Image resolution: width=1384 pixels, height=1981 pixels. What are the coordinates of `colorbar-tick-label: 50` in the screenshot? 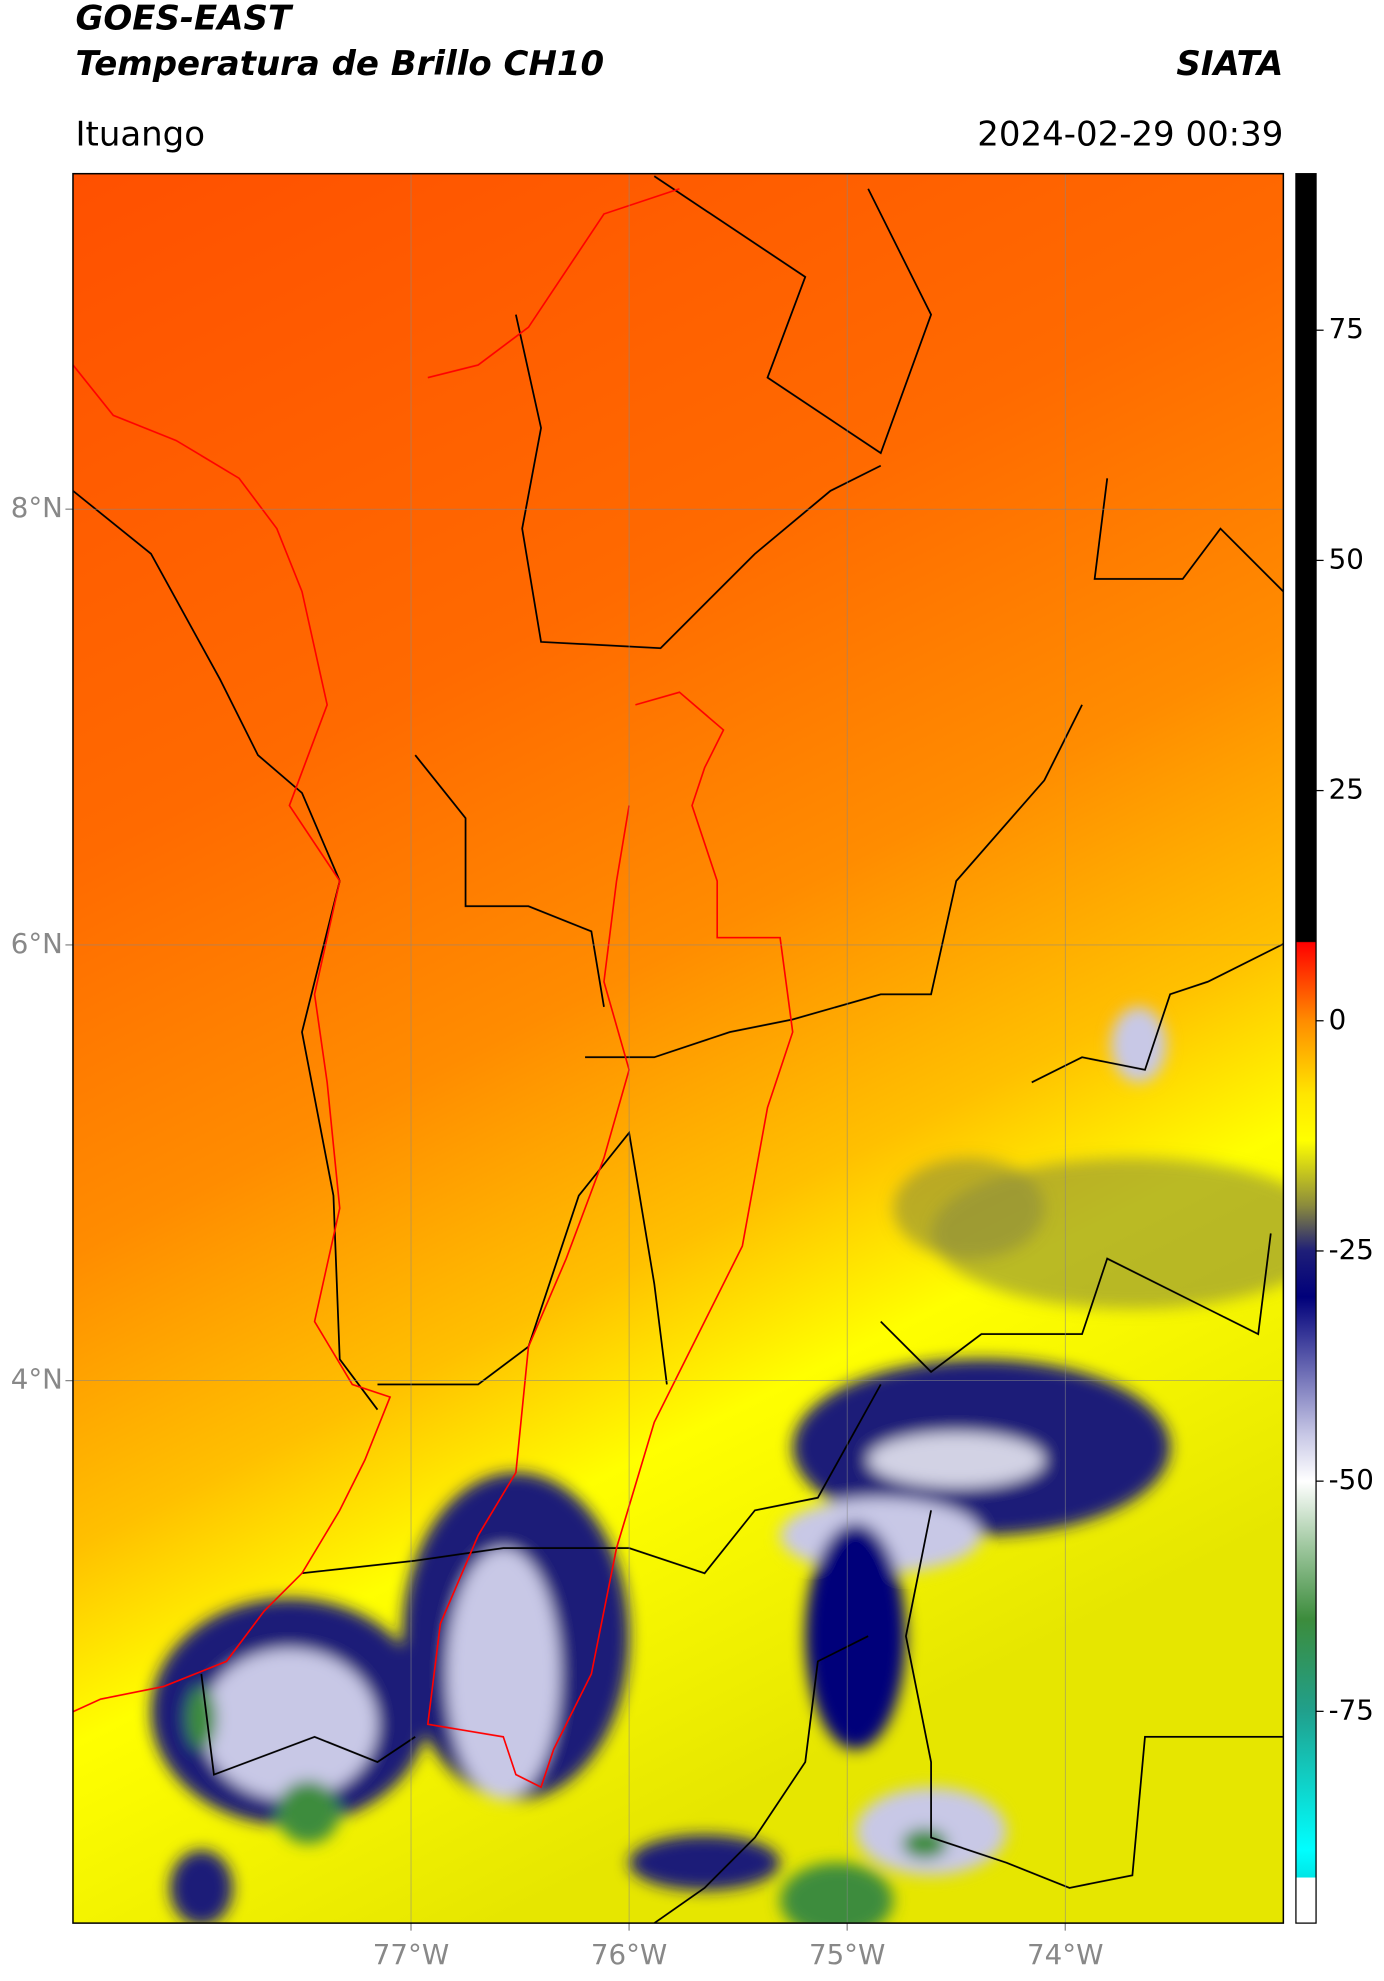 It's located at (1346, 558).